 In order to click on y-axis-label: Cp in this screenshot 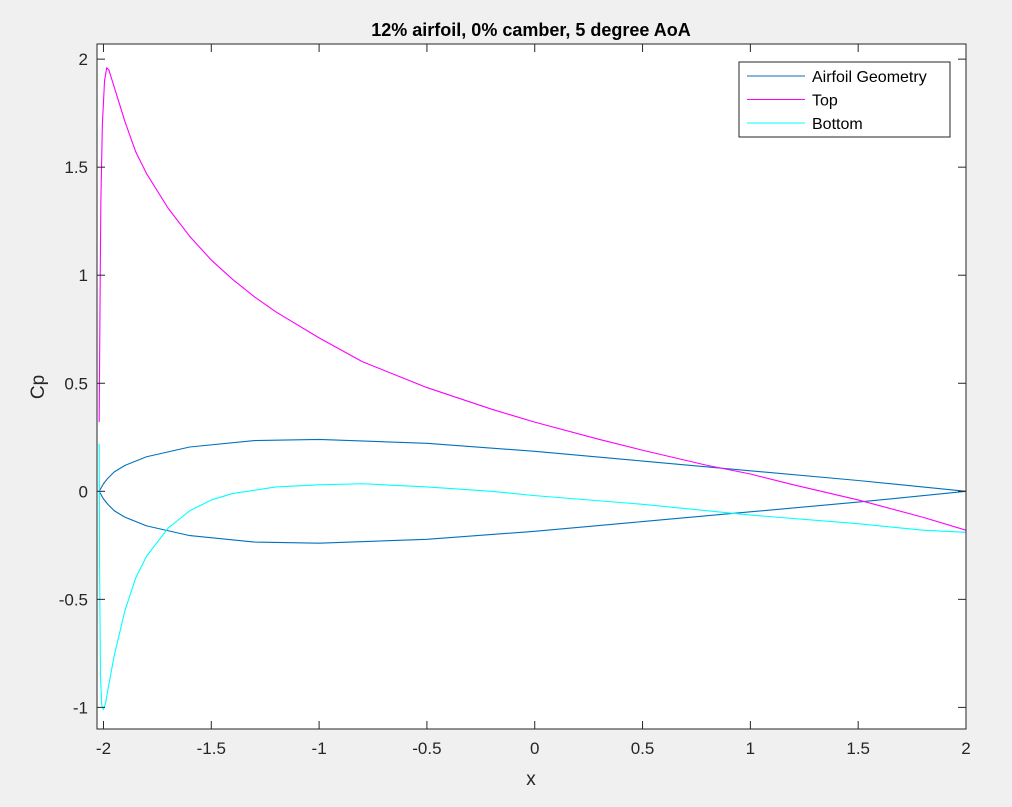, I will do `click(38, 387)`.